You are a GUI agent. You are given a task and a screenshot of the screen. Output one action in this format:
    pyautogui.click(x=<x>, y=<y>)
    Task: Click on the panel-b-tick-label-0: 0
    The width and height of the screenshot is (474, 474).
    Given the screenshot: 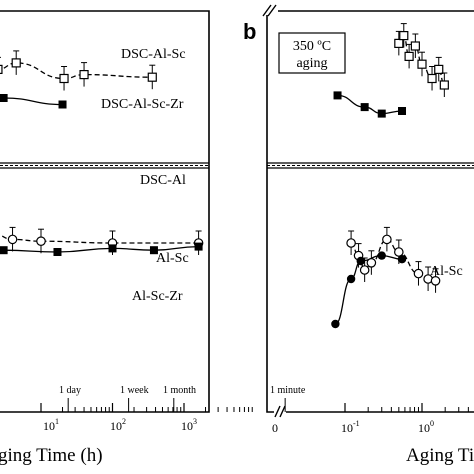 What is the action you would take?
    pyautogui.click(x=275, y=428)
    